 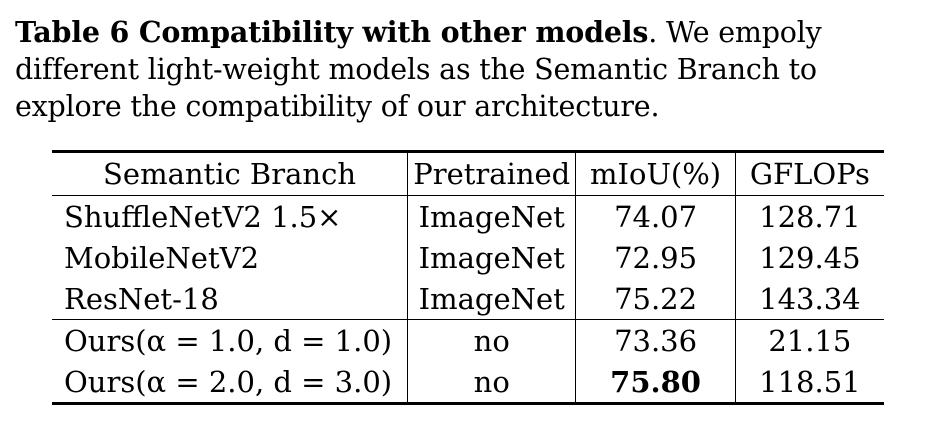 I want to click on header-semantic-branch: Semantic Branch, so click(x=230, y=173).